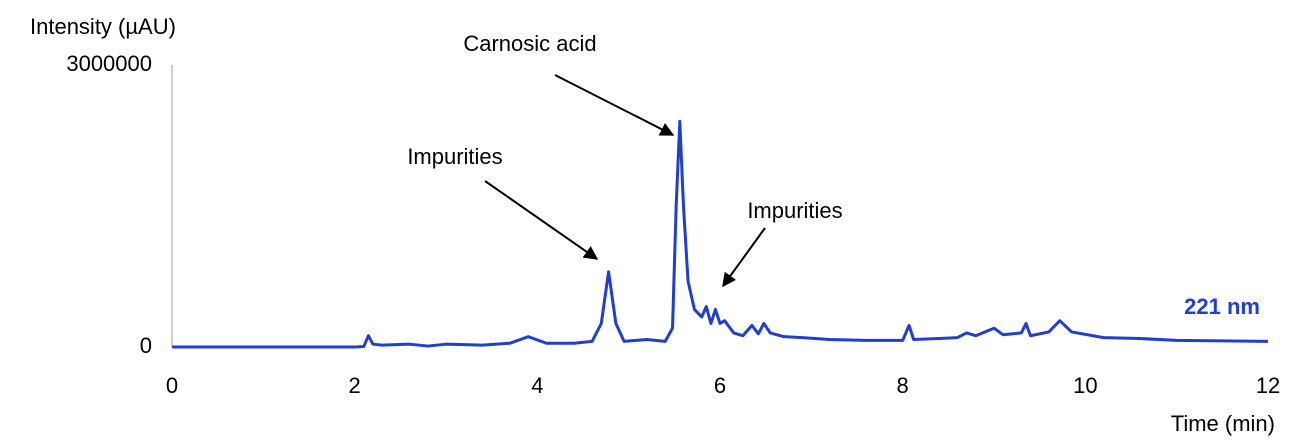 The image size is (1294, 441). I want to click on x-tick-label: 12, so click(1268, 385).